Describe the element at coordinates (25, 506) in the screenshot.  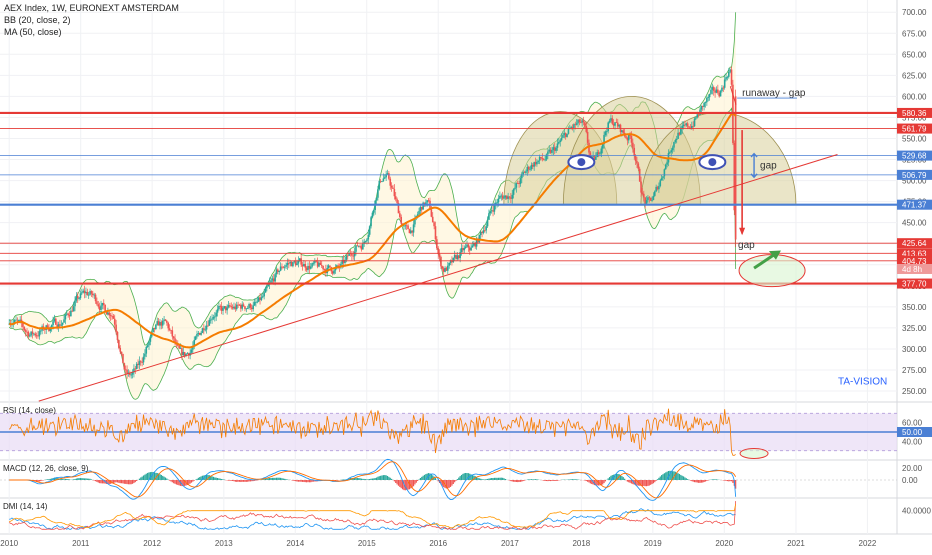
I see `dmi-label: DMI (14, 14)` at that location.